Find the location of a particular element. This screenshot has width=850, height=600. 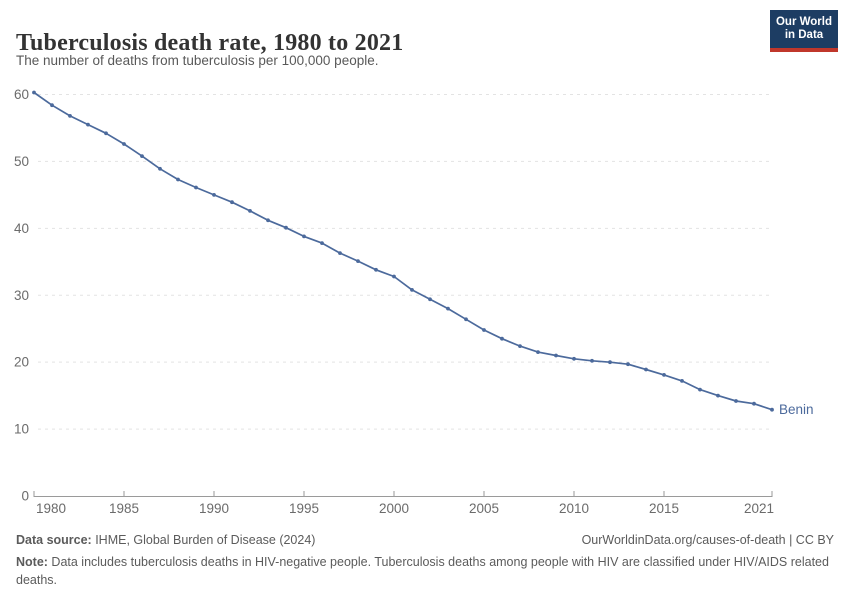

owid-logo: Our World in Data is located at coordinates (804, 31).